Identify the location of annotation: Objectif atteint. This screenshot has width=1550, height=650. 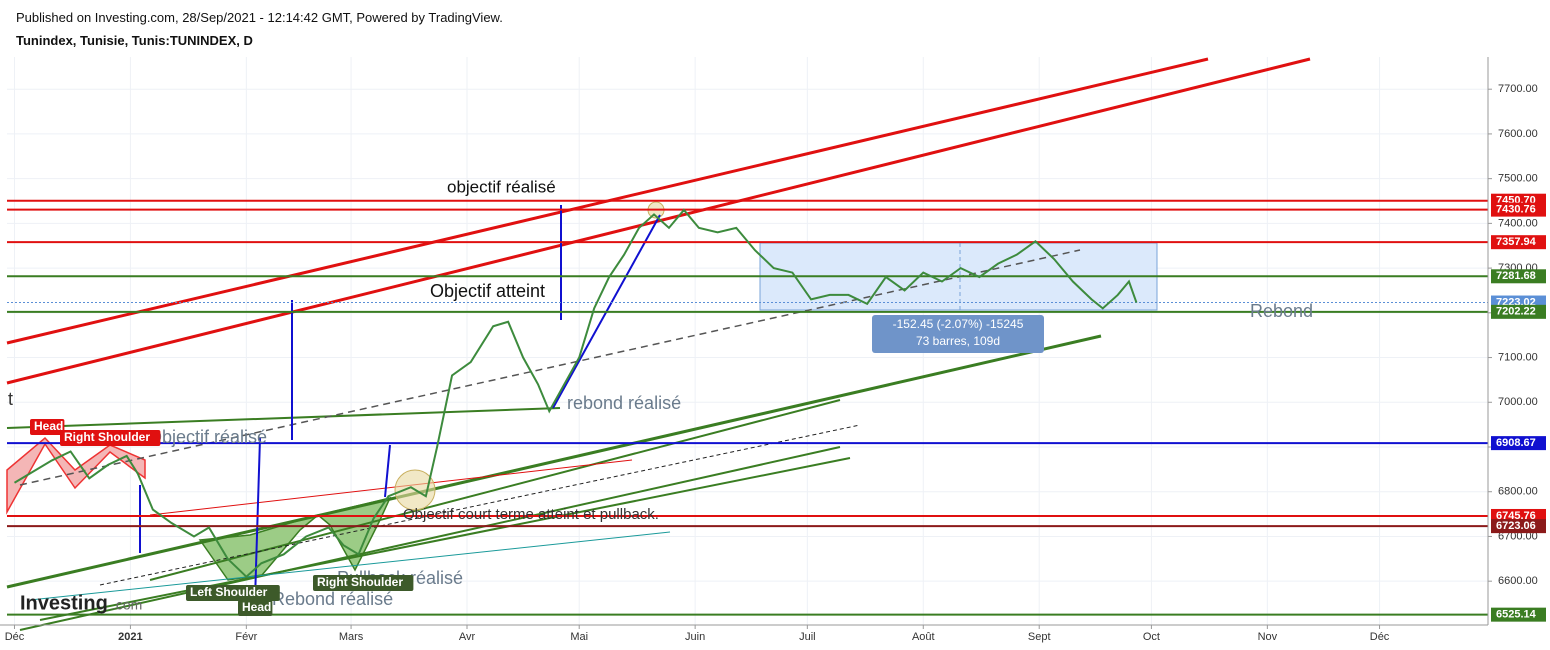
(487, 291).